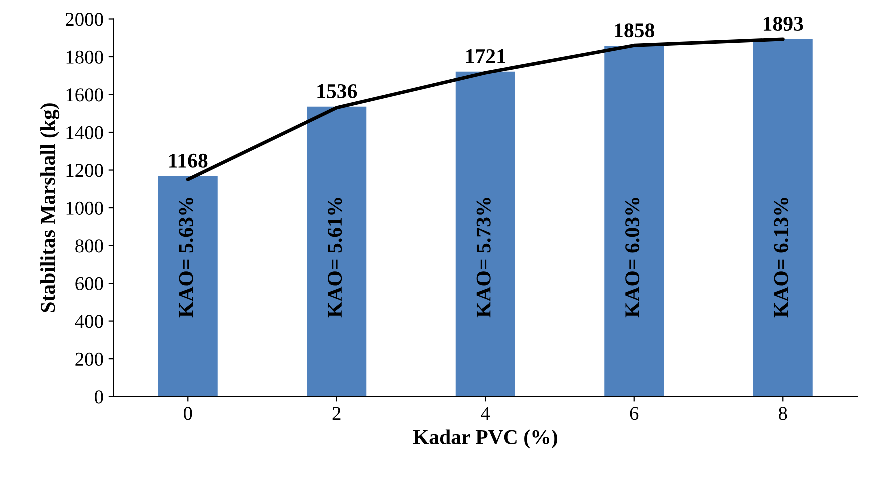 The width and height of the screenshot is (875, 481). Describe the element at coordinates (90, 246) in the screenshot. I see `y-tick-label: 800` at that location.